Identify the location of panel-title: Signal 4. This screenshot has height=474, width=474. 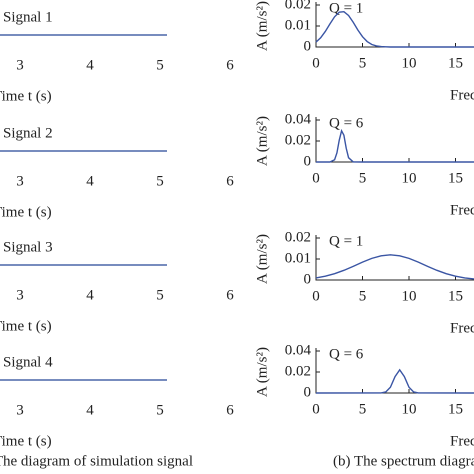
(28, 362).